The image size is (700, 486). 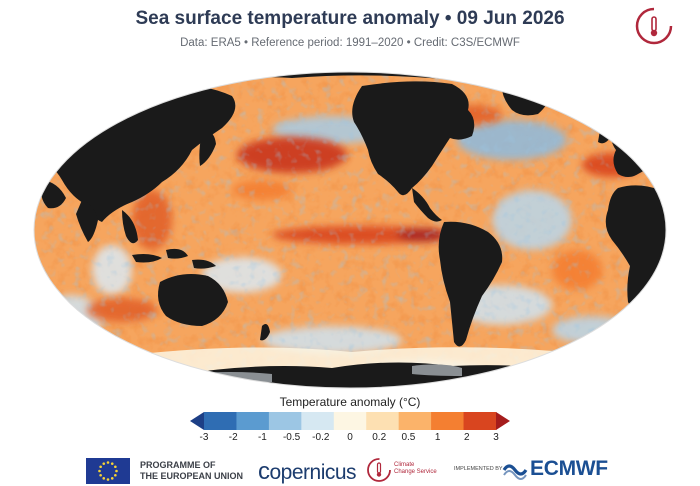 What do you see at coordinates (313, 472) in the screenshot?
I see `copernicus-wordmark: opernicus` at bounding box center [313, 472].